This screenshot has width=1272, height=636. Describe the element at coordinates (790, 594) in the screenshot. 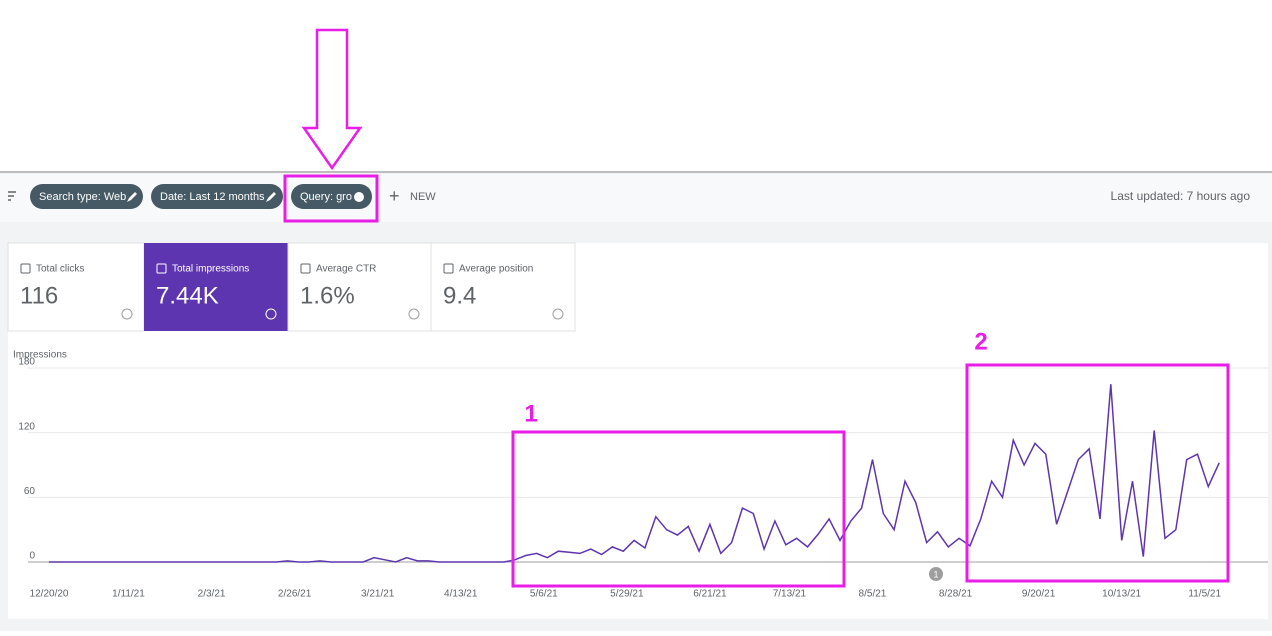

I see `x-tick-label: 7/13/21` at that location.